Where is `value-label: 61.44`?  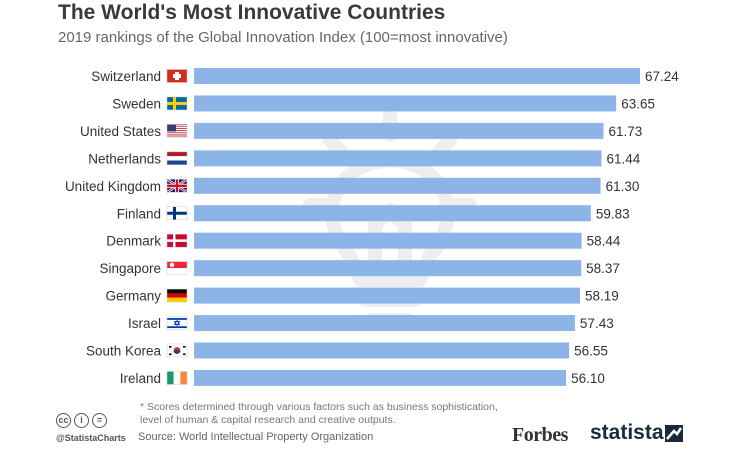
value-label: 61.44 is located at coordinates (624, 158).